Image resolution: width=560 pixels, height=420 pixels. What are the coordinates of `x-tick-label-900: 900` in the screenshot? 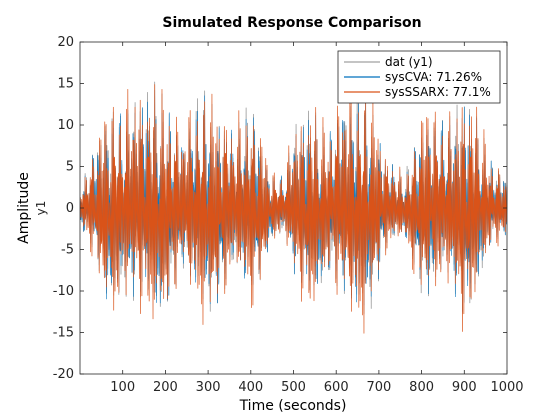 It's located at (464, 387).